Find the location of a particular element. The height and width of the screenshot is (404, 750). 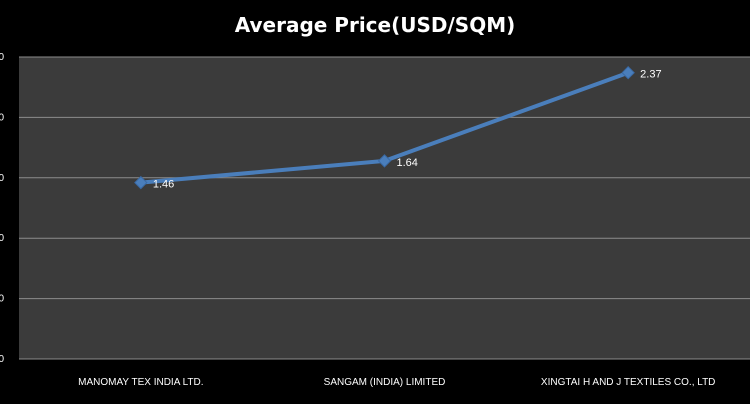

data-label: 1.46 is located at coordinates (163, 185).